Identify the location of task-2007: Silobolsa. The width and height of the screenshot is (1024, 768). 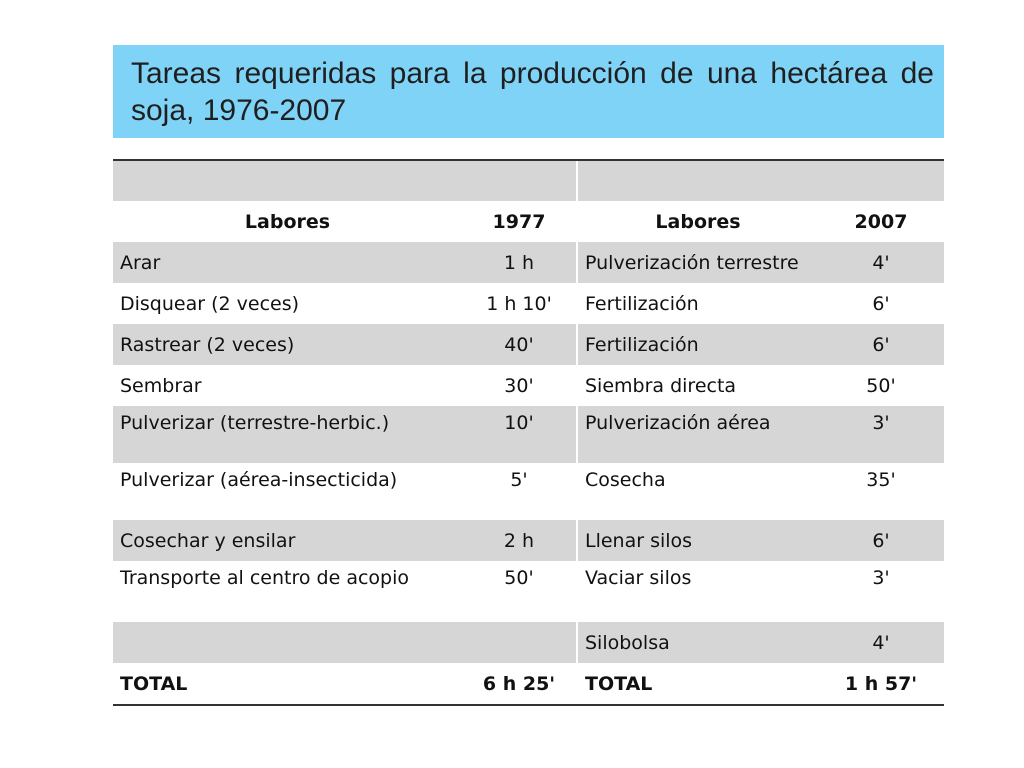
(697, 642).